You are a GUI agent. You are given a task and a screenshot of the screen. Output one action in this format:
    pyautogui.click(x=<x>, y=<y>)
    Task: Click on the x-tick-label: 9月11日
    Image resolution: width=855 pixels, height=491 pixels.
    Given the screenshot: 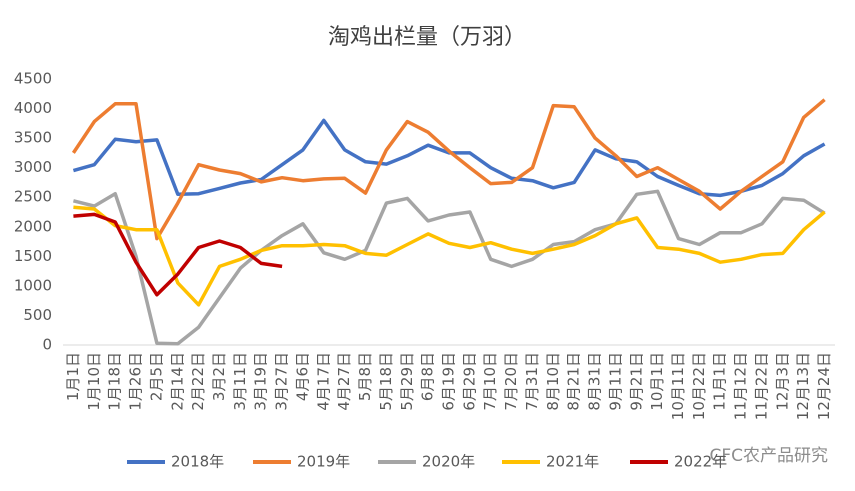 What is the action you would take?
    pyautogui.click(x=615, y=381)
    